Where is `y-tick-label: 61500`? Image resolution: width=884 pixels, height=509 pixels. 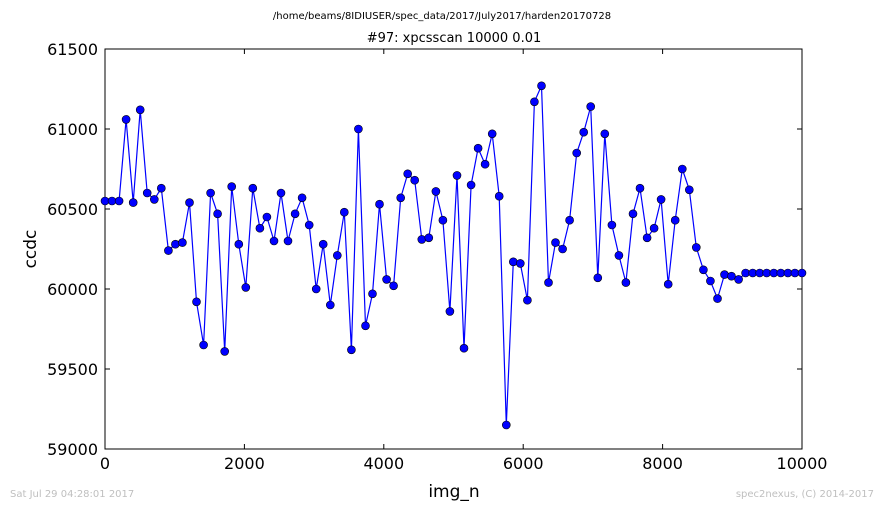
y-tick-label: 61500 is located at coordinates (72, 49).